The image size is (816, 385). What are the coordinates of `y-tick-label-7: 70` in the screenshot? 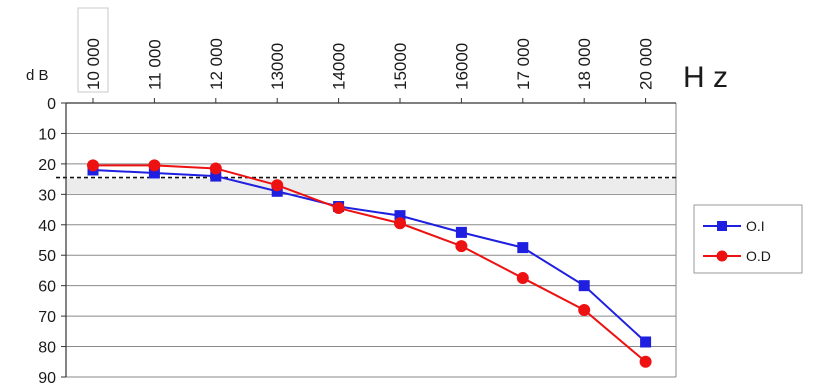 It's located at (47, 317).